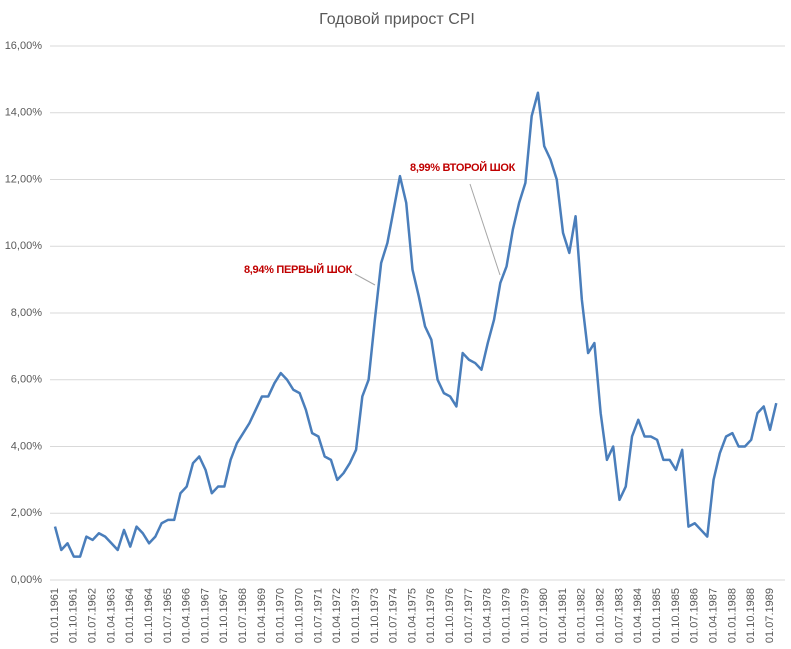  What do you see at coordinates (300, 615) in the screenshot?
I see `x-tick-label: 01.10.1970` at bounding box center [300, 615].